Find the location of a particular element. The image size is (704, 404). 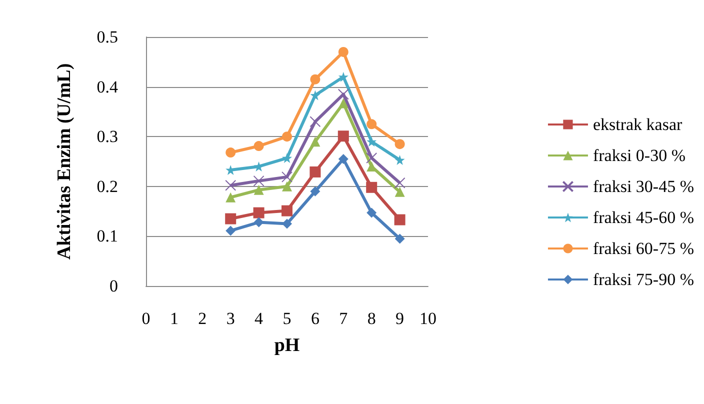

y-axis-title: Aktivitas Enzim (U/mL) is located at coordinates (64, 161).